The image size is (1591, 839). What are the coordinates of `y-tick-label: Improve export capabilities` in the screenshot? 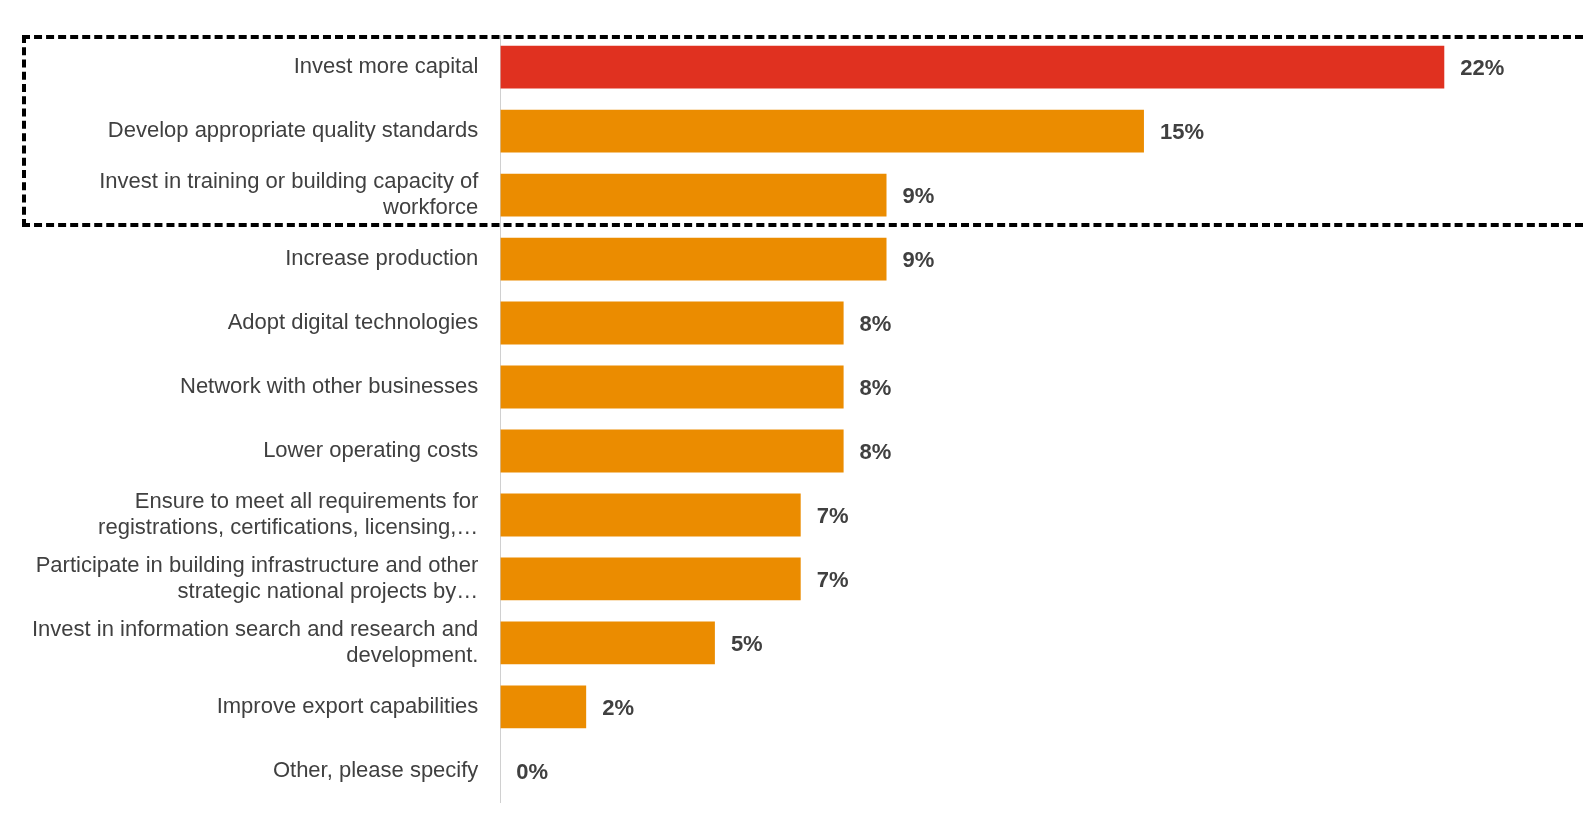 It's located at (347, 705).